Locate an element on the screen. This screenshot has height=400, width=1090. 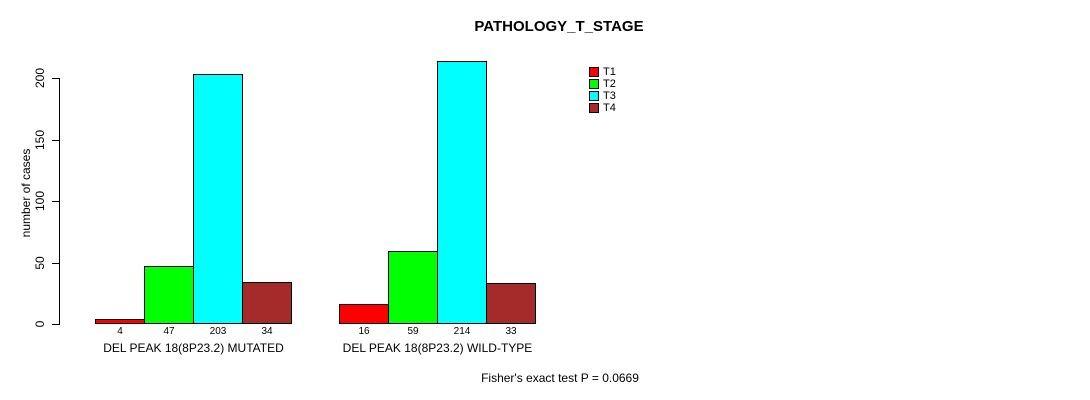
bar-t2-group1 is located at coordinates (169, 295).